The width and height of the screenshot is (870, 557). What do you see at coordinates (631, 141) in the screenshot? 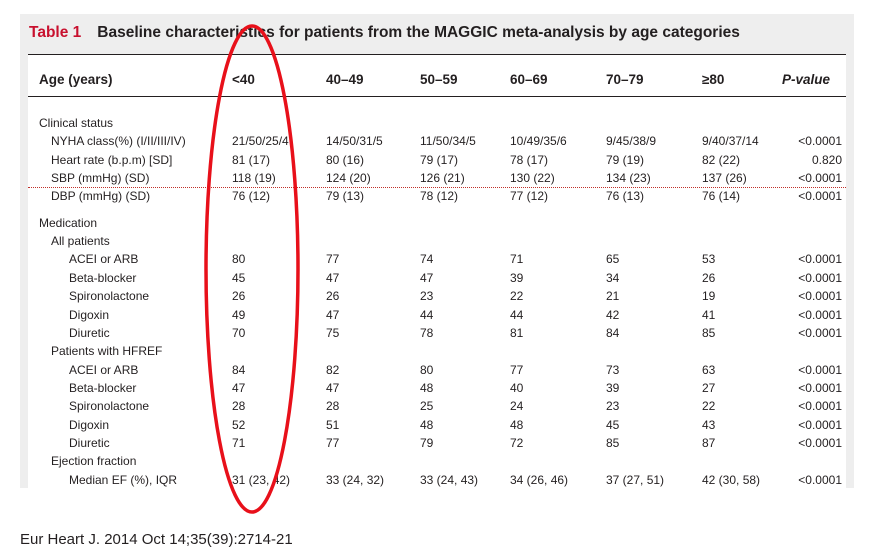
I see `value-cell: 9/45/38/9` at bounding box center [631, 141].